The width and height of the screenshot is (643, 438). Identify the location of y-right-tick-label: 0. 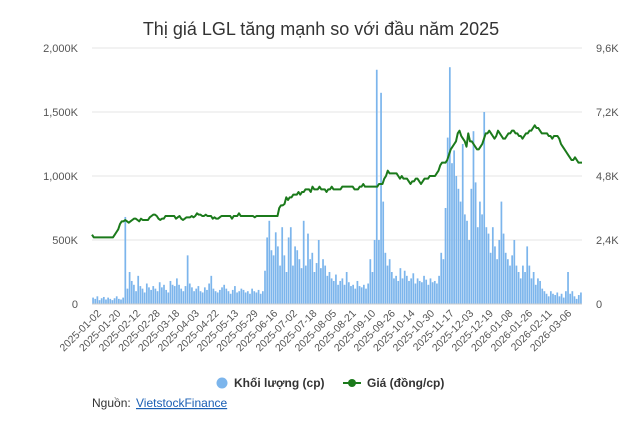
(599, 305).